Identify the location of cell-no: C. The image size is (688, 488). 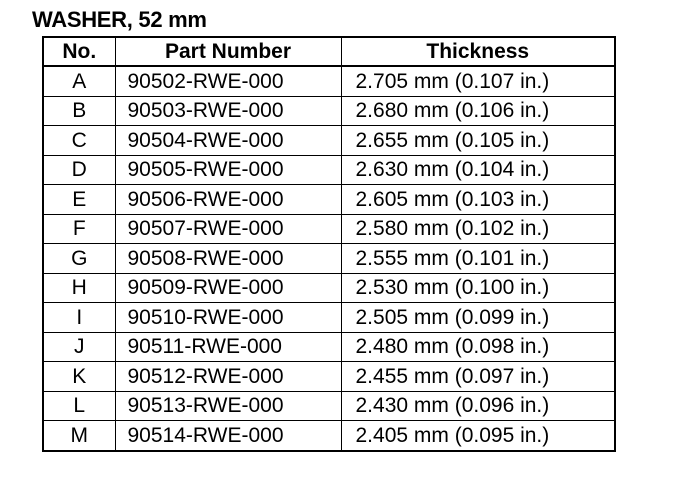
(79, 140).